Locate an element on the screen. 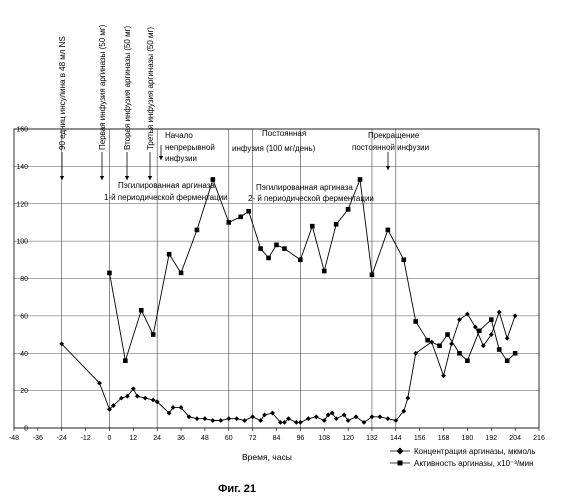 This screenshot has height=500, width=579. x-tick-168: 168 is located at coordinates (444, 438).